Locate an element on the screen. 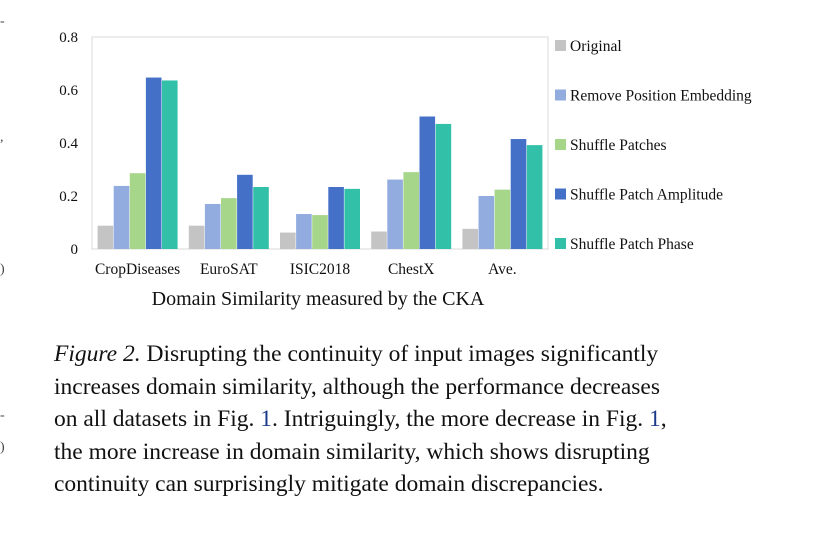 The image size is (820, 534). x-axis-label: Domain Similarity measured by the CKA is located at coordinates (318, 299).